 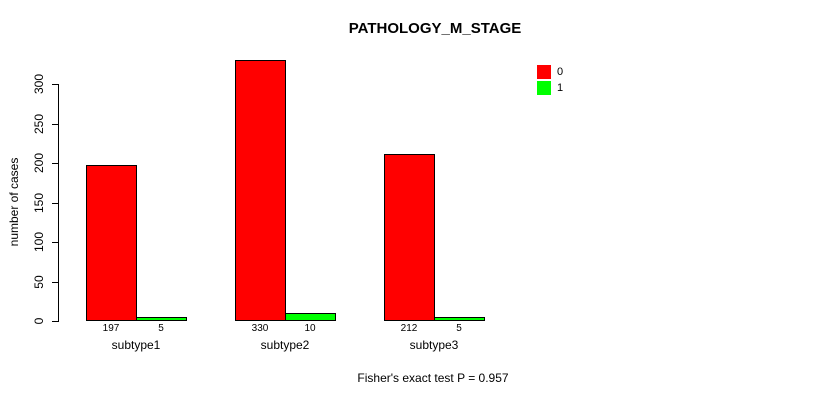 What do you see at coordinates (39, 242) in the screenshot?
I see `y-axis-tick-label: 100` at bounding box center [39, 242].